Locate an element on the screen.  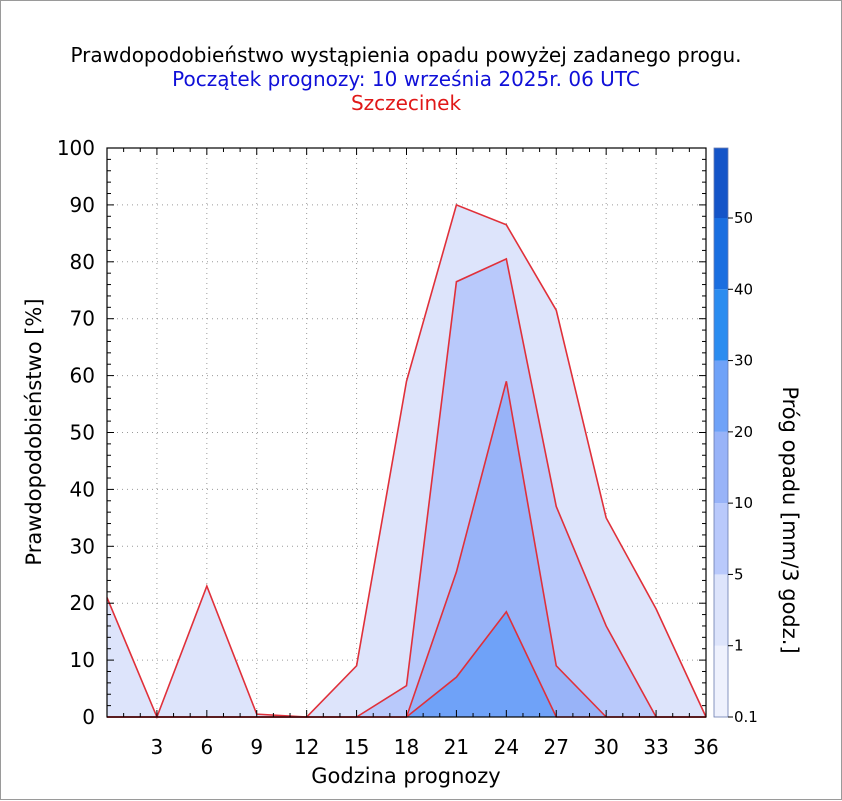
y-tick-label: 40 is located at coordinates (82, 489).